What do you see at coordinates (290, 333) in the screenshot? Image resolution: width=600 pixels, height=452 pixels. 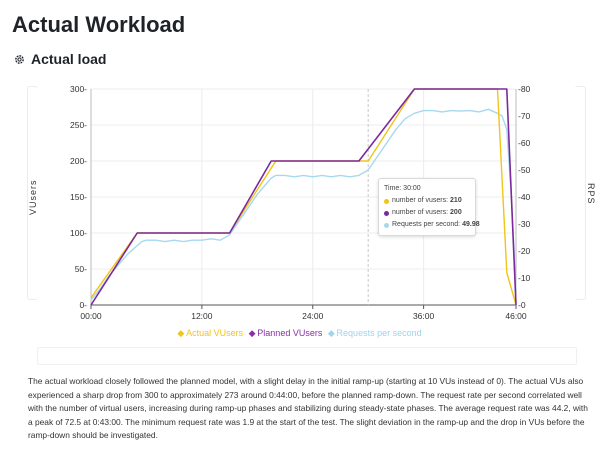 I see `legend-label-planned: Planned VUsers` at bounding box center [290, 333].